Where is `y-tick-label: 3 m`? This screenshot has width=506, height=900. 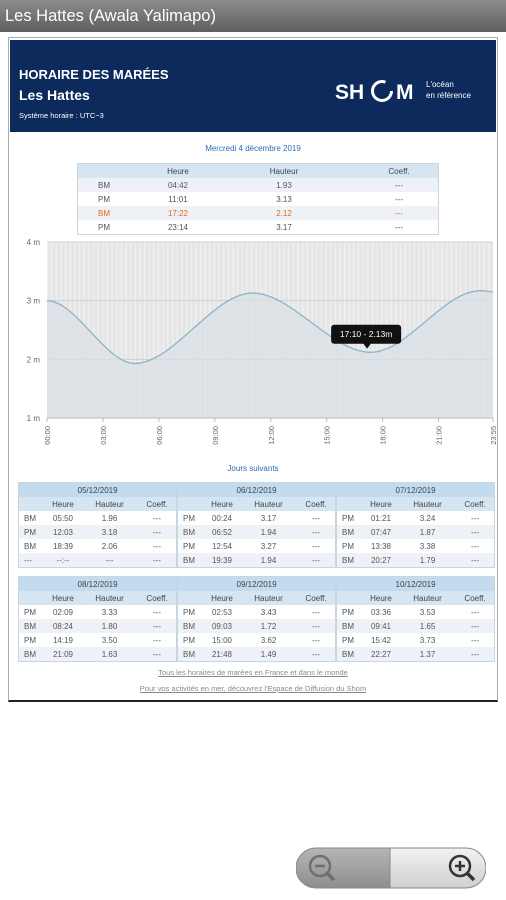 y-tick-label: 3 m is located at coordinates (34, 301).